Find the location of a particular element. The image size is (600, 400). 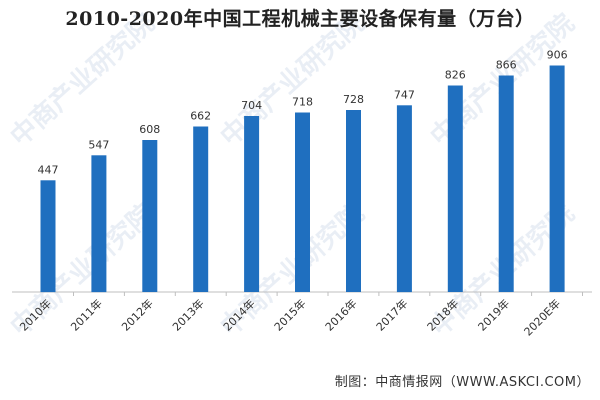

bar-2014年 is located at coordinates (252, 204).